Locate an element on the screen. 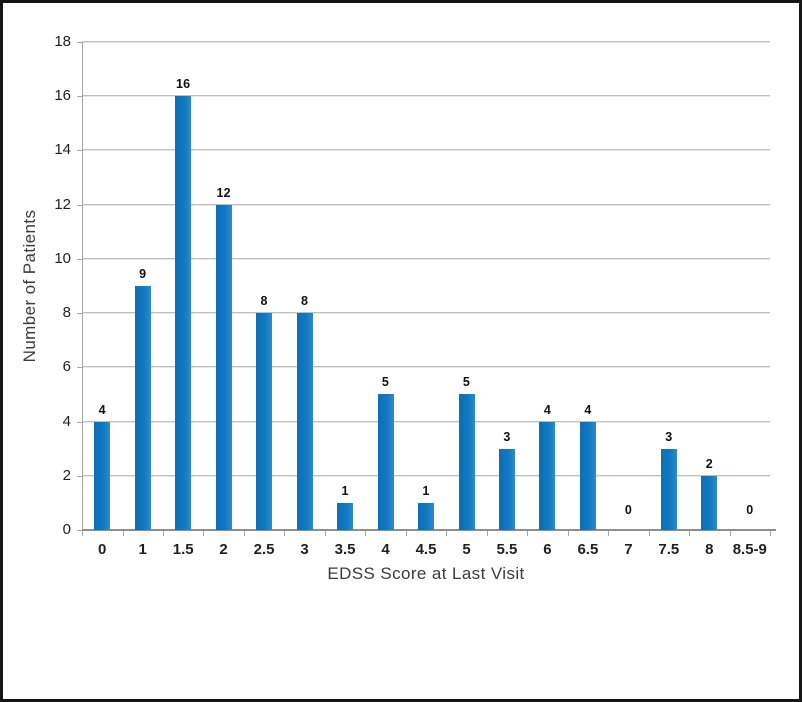 The width and height of the screenshot is (802, 702). bar-value-label: 16 is located at coordinates (183, 84).